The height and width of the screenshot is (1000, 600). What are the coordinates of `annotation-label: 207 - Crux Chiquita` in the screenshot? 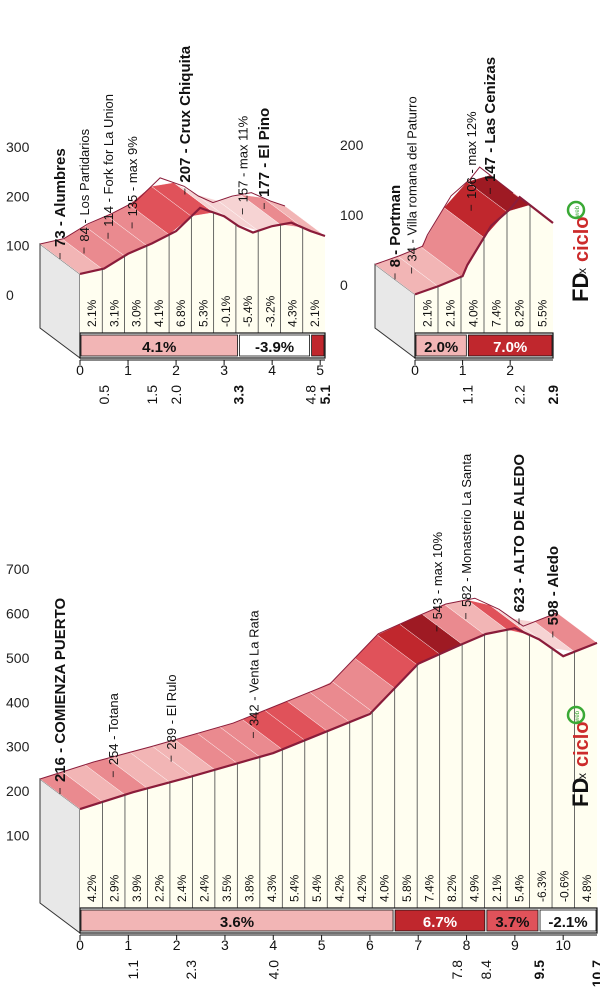 It's located at (185, 113).